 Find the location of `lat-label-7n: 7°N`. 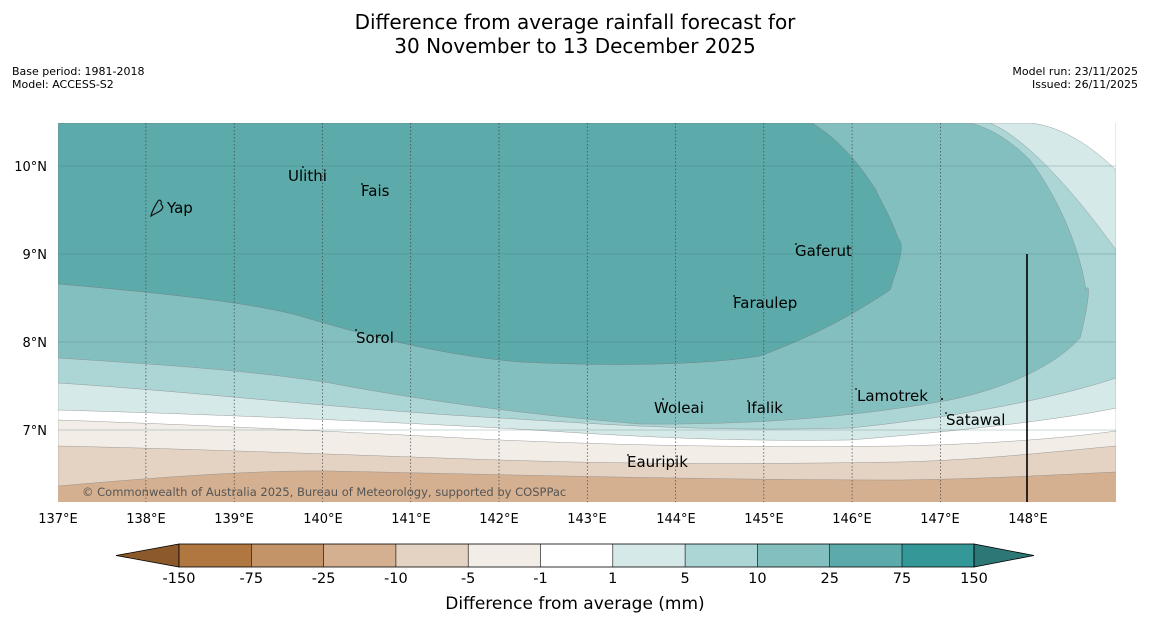

lat-label-7n: 7°N is located at coordinates (35, 431).